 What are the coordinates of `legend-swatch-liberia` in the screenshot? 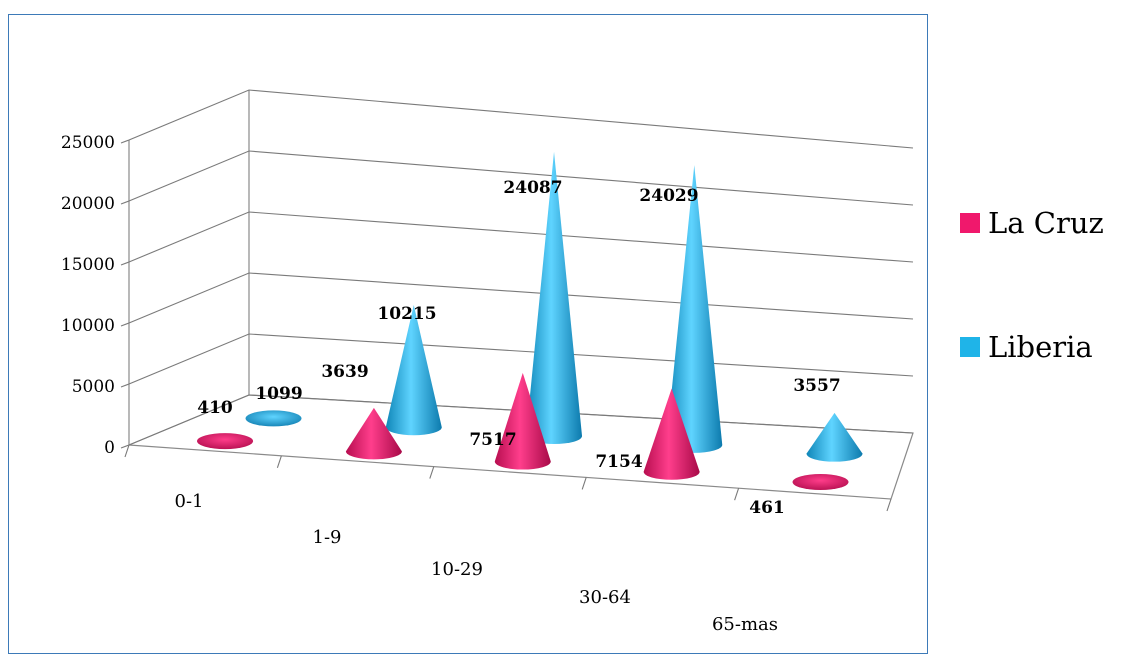 It's located at (970, 347).